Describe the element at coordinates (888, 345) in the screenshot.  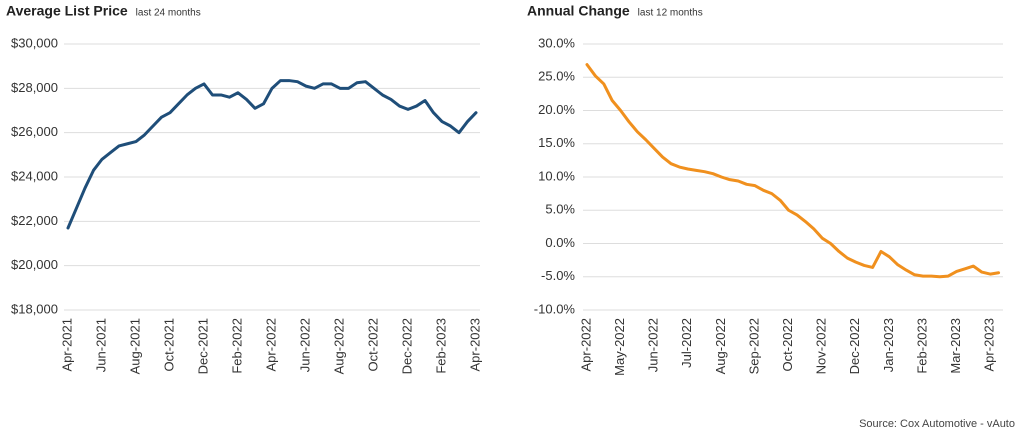
I see `x-tick-label: Jan-2023` at that location.